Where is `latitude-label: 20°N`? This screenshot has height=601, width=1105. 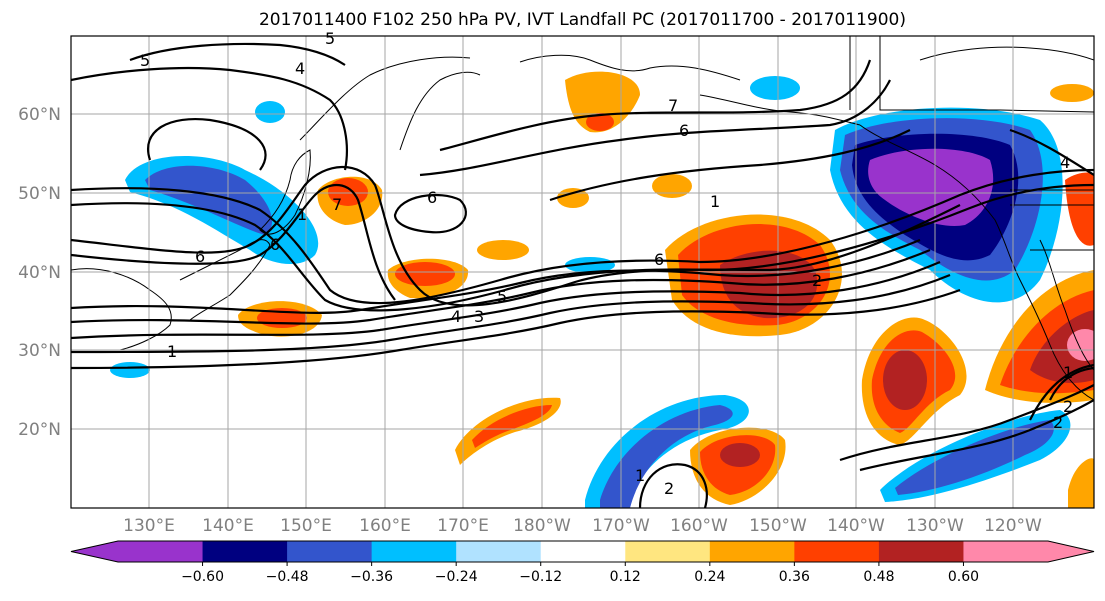
latitude-label: 20°N is located at coordinates (39, 430).